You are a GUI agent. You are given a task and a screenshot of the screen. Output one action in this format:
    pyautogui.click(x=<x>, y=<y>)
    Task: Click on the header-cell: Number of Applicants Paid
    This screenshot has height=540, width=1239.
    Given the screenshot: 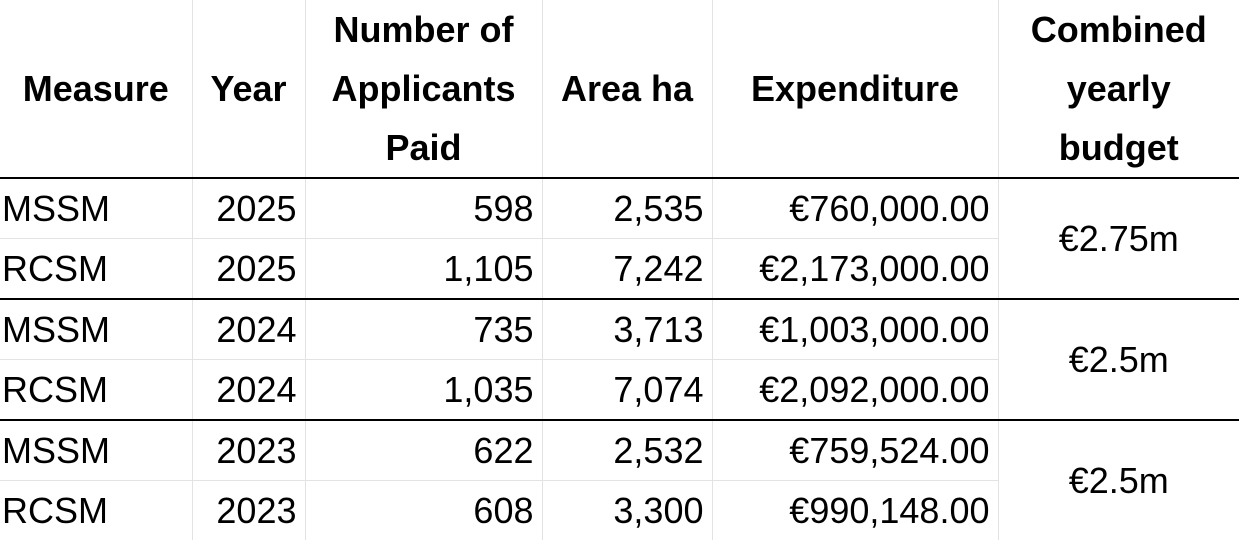 What is the action you would take?
    pyautogui.click(x=423, y=89)
    